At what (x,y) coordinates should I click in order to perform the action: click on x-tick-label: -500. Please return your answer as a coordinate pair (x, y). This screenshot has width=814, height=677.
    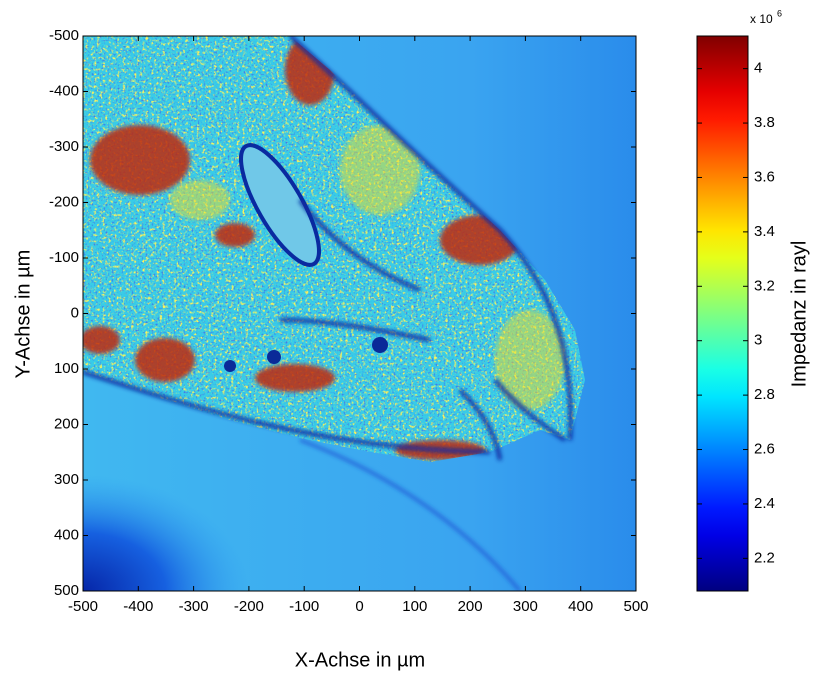
    Looking at the image, I should click on (83, 606).